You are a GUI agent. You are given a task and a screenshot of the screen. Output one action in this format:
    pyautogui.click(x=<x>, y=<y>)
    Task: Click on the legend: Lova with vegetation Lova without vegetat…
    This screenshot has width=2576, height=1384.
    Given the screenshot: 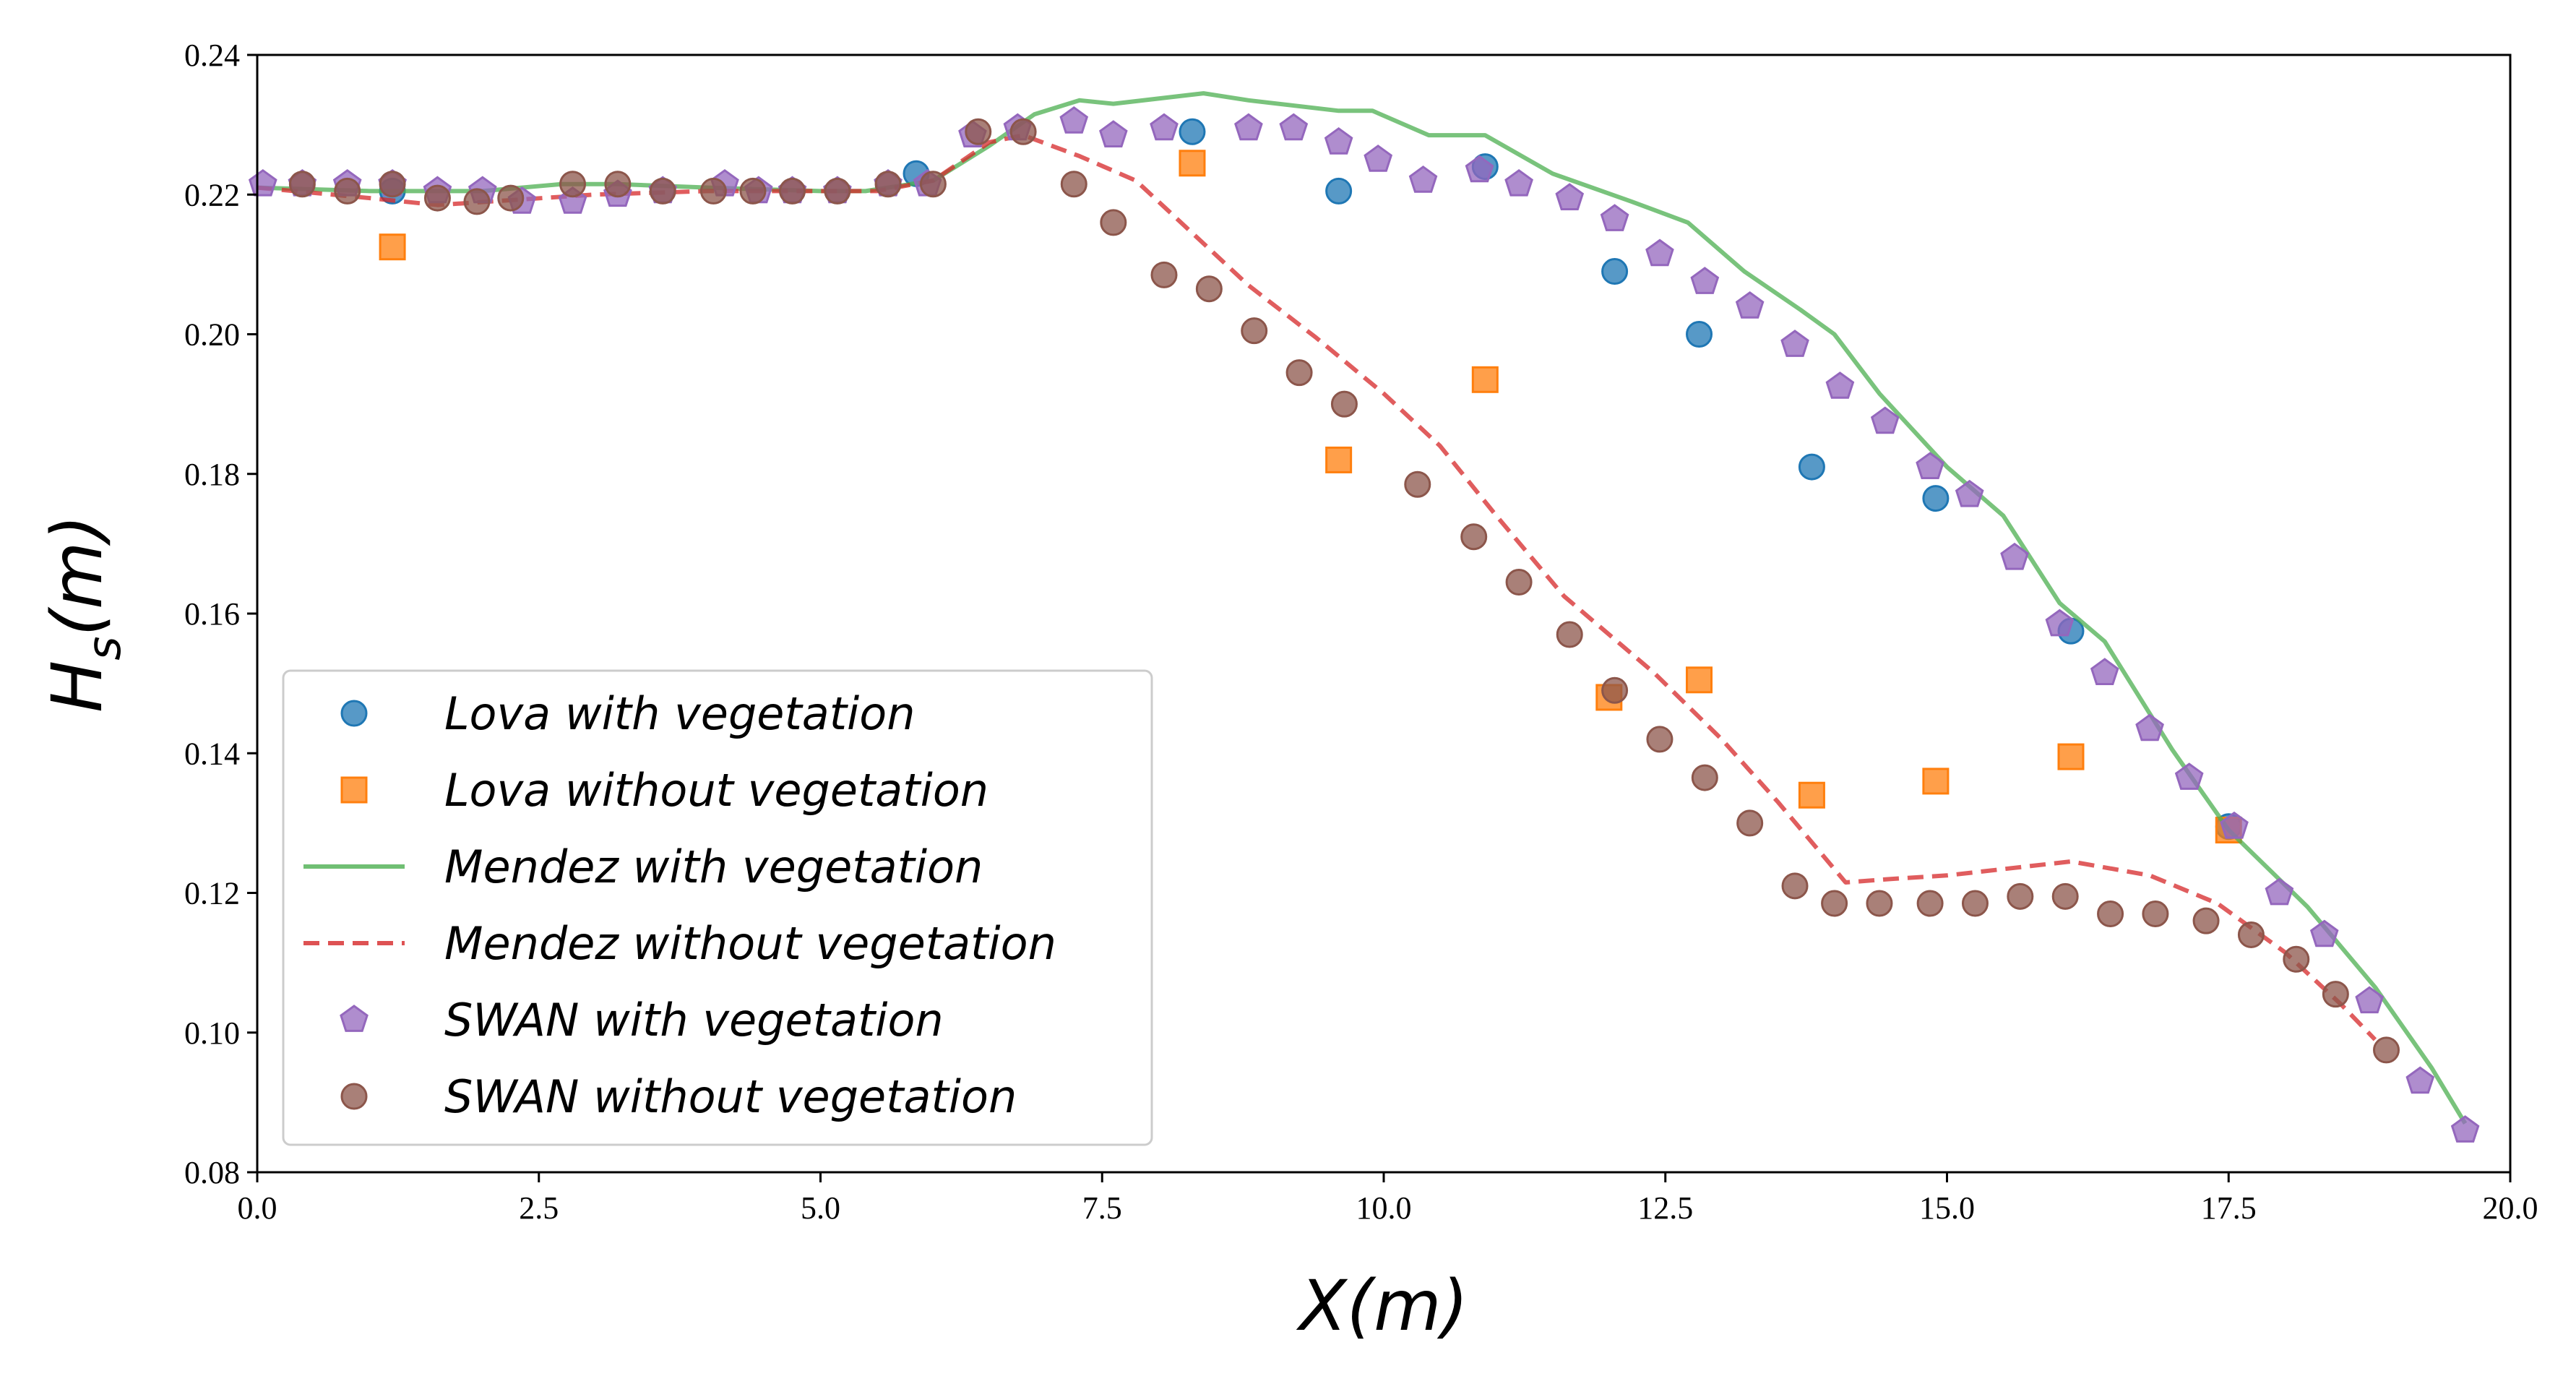 What is the action you would take?
    pyautogui.click(x=717, y=908)
    